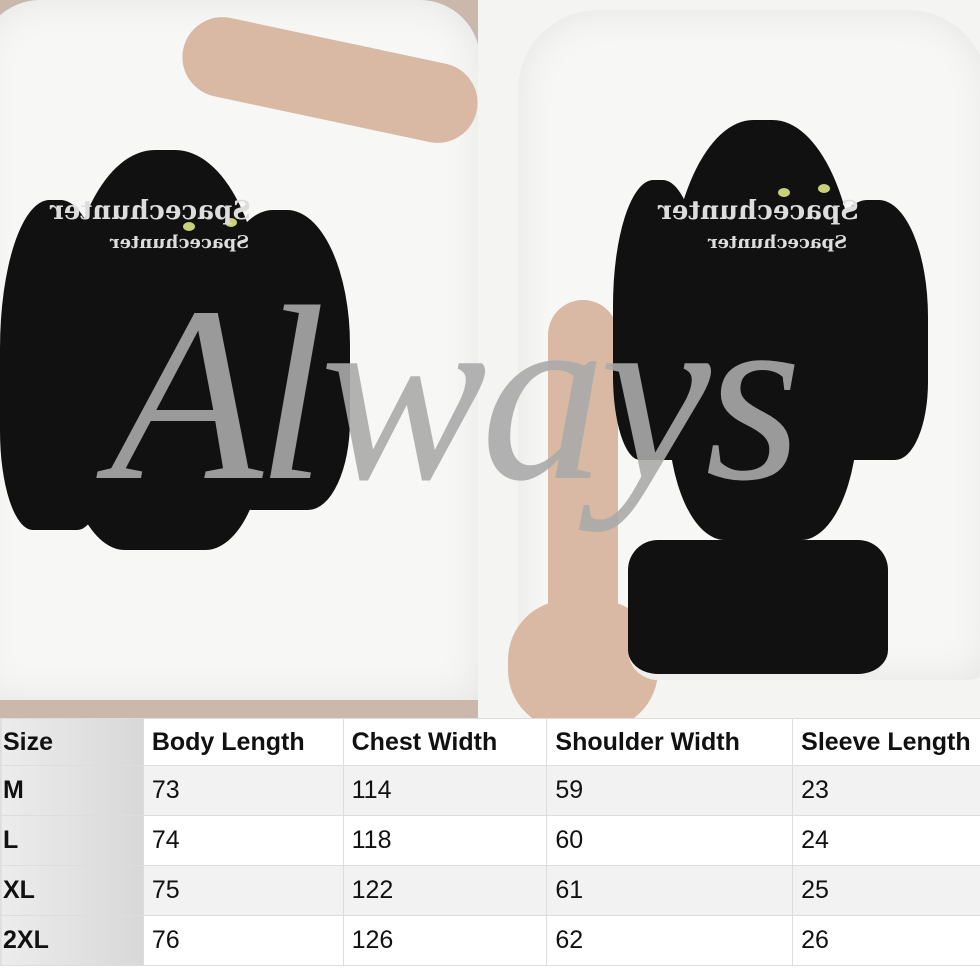 The width and height of the screenshot is (980, 980). Describe the element at coordinates (243, 790) in the screenshot. I see `cell: 73` at that location.